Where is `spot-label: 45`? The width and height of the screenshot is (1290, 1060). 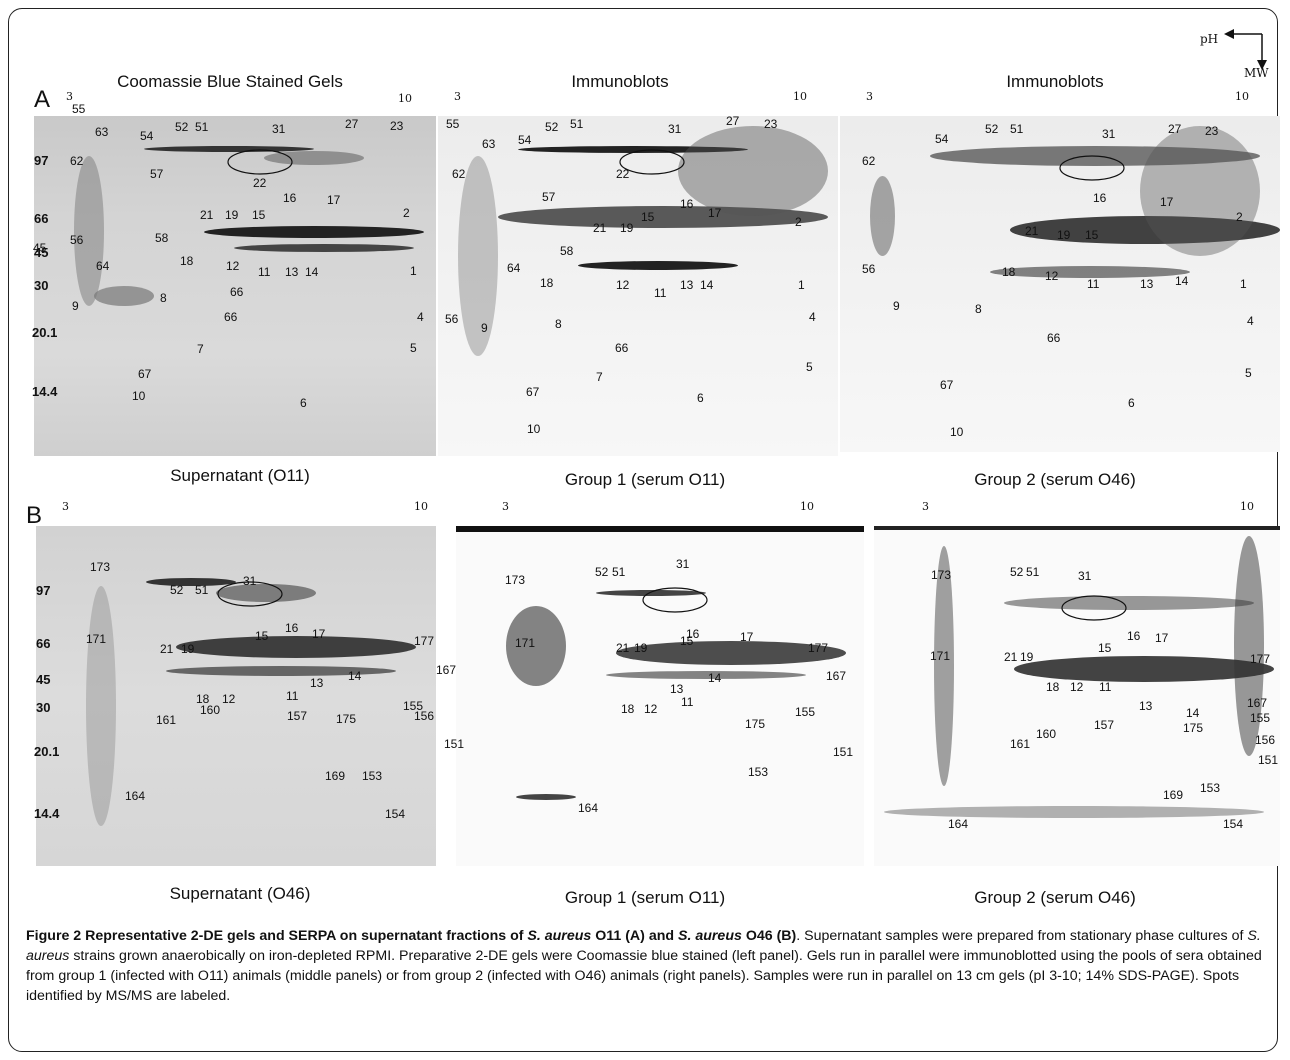 spot-label: 45 is located at coordinates (40, 248).